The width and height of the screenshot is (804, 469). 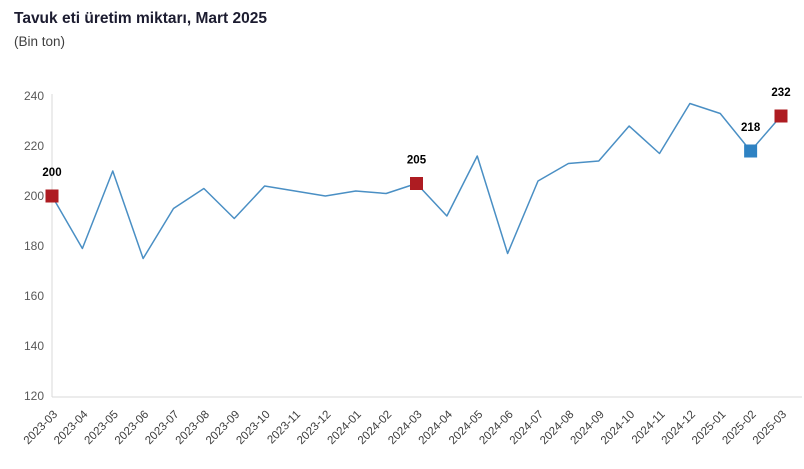 I want to click on x-tick-label: 2025-03, so click(x=770, y=428).